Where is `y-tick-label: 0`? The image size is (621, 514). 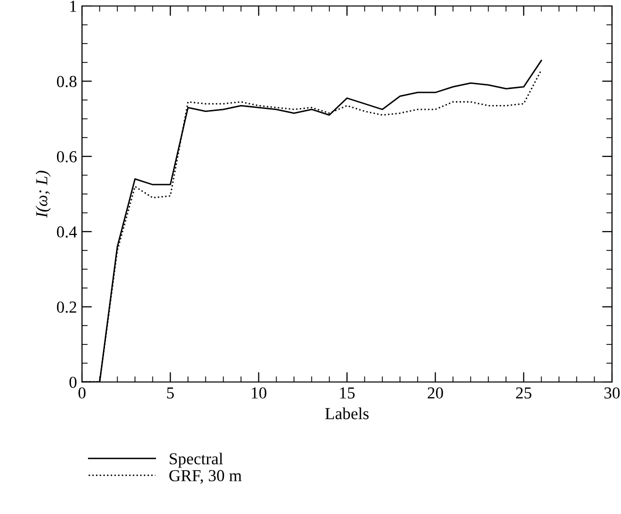
y-tick-label: 0 is located at coordinates (73, 382).